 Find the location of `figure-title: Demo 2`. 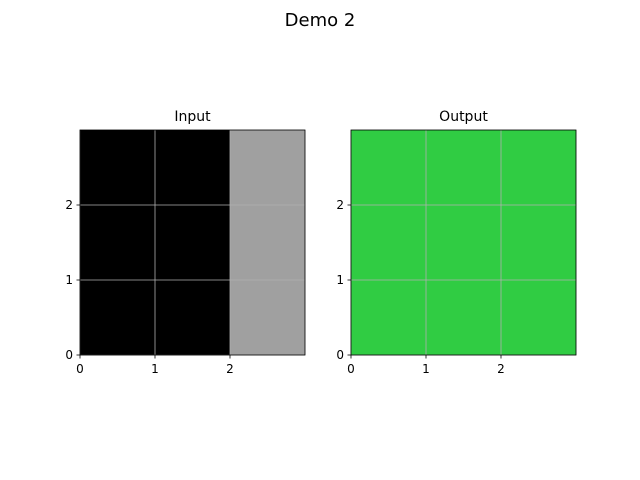

figure-title: Demo 2 is located at coordinates (320, 20).